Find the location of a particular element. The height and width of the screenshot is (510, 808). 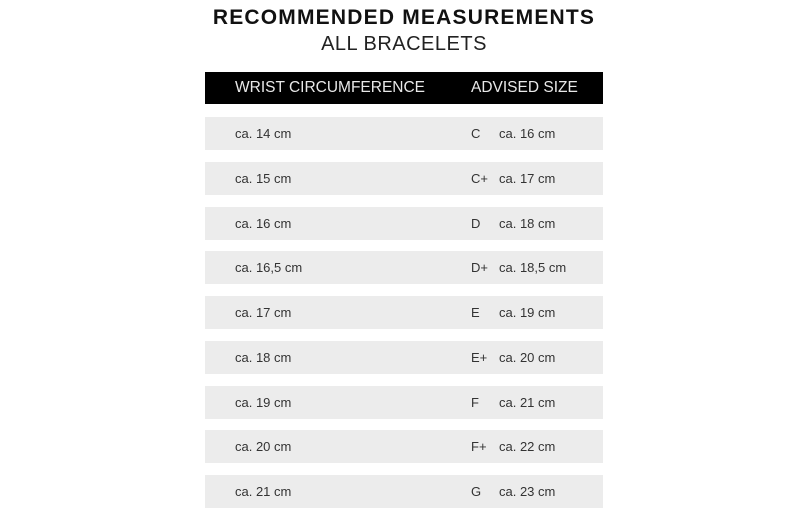

wrist-circumference-cell: ca. 16 cm is located at coordinates (263, 223).